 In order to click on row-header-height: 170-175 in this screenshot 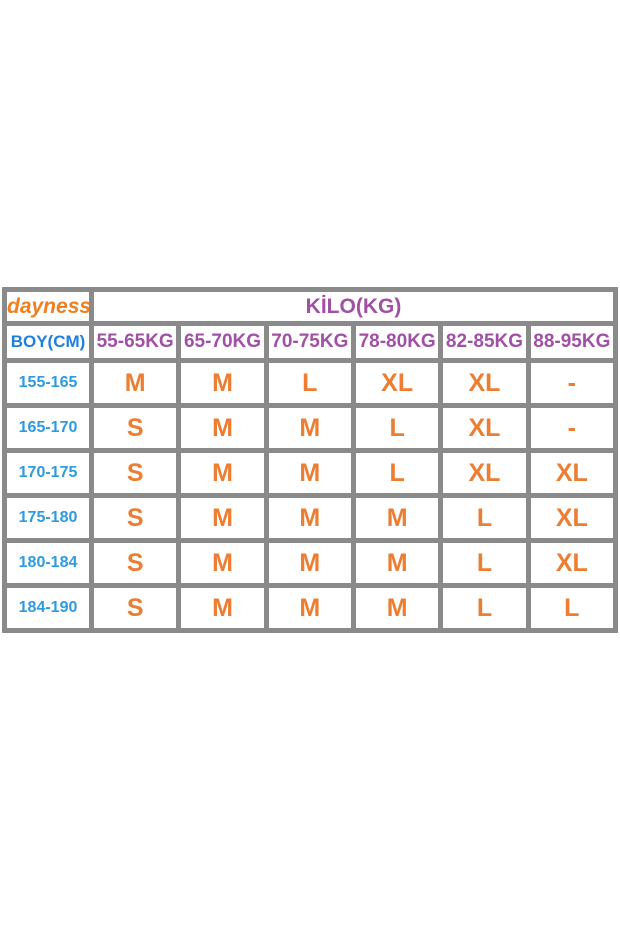, I will do `click(48, 473)`.